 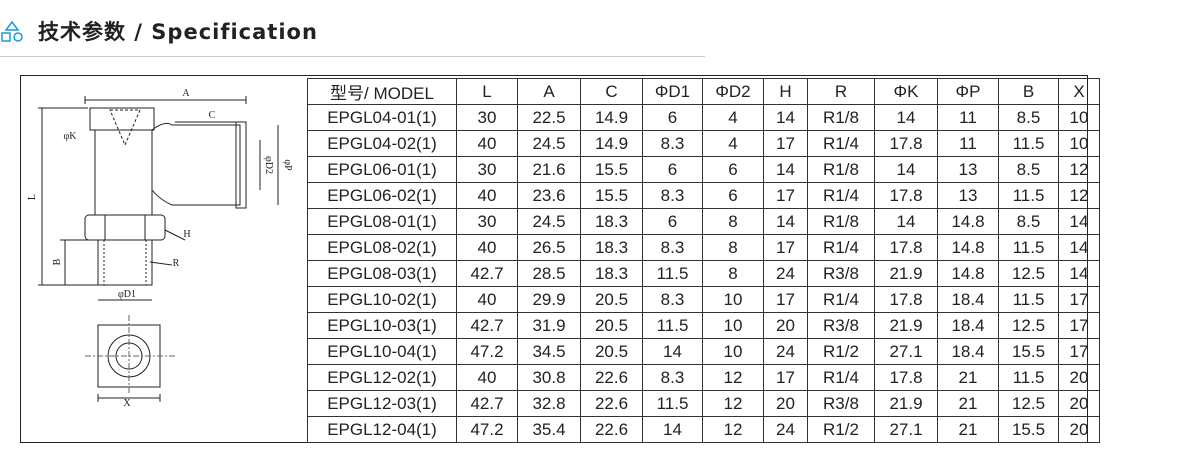 I want to click on cell: 14.8, so click(x=968, y=247).